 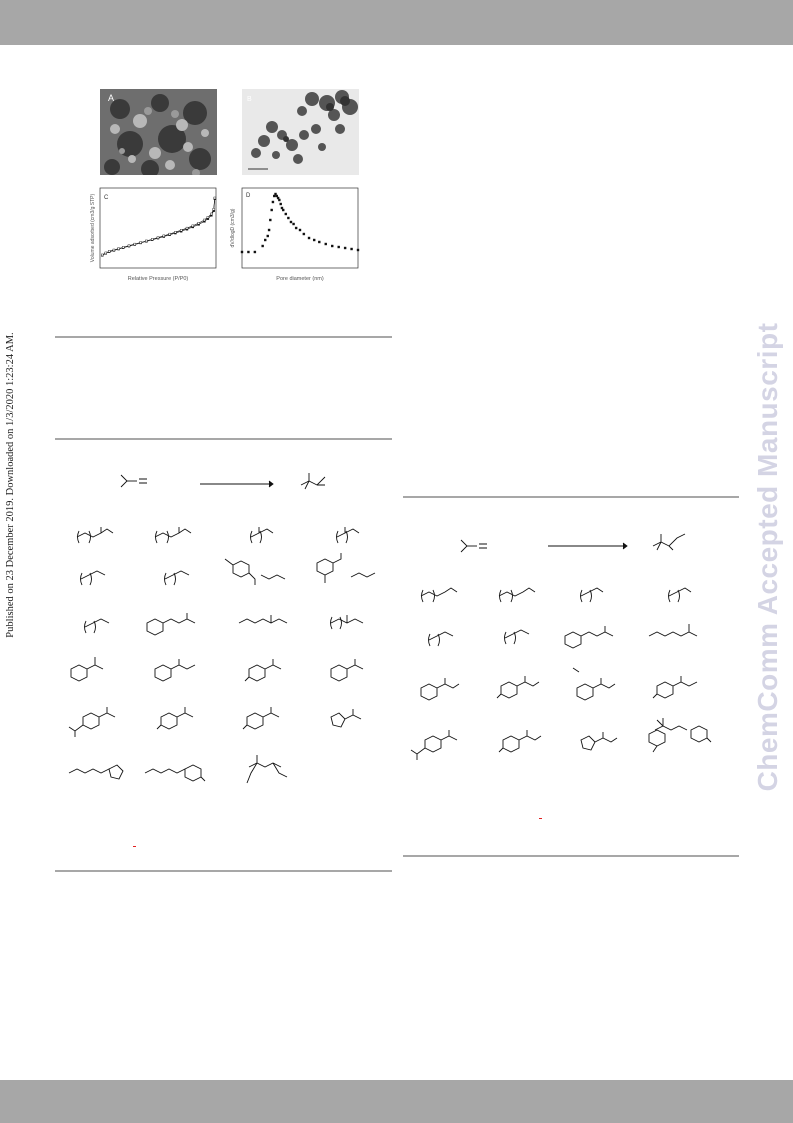 What do you see at coordinates (271, 484) in the screenshot?
I see `reaction-arrowhead` at bounding box center [271, 484].